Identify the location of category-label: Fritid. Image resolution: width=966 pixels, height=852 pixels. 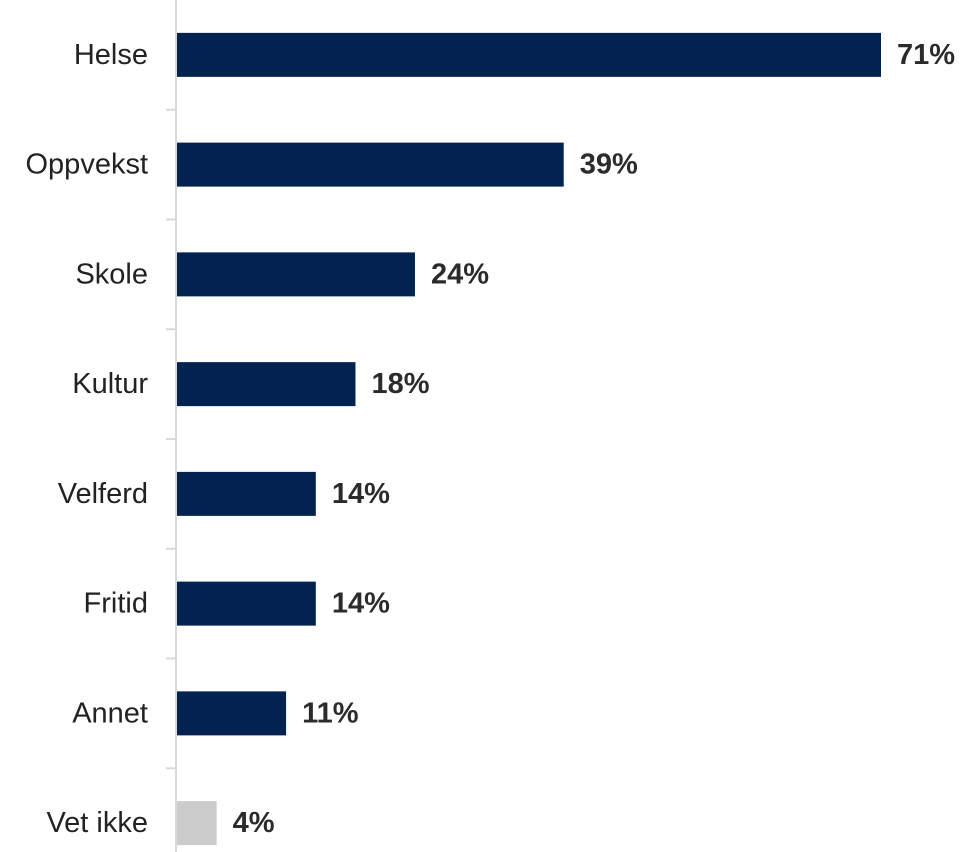
(116, 604).